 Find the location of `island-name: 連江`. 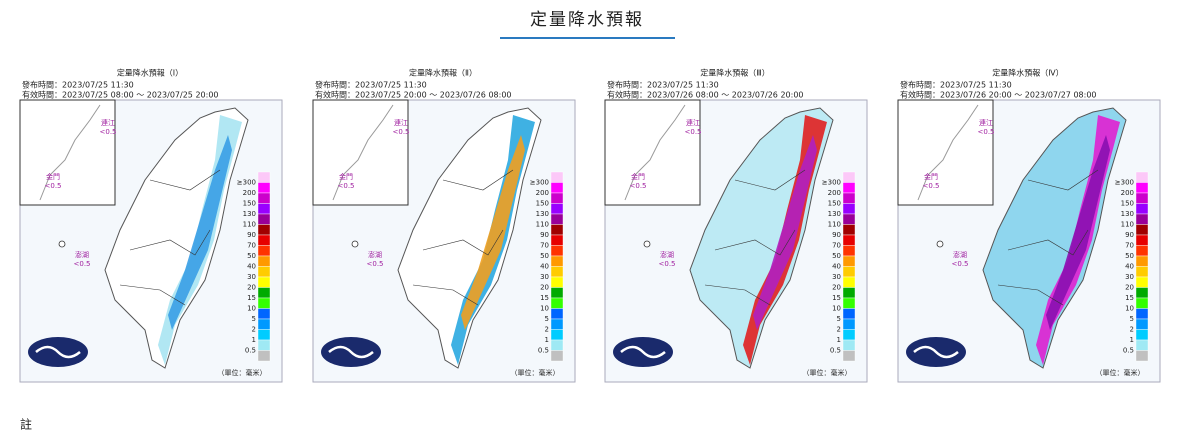

island-name: 連江 is located at coordinates (108, 122).